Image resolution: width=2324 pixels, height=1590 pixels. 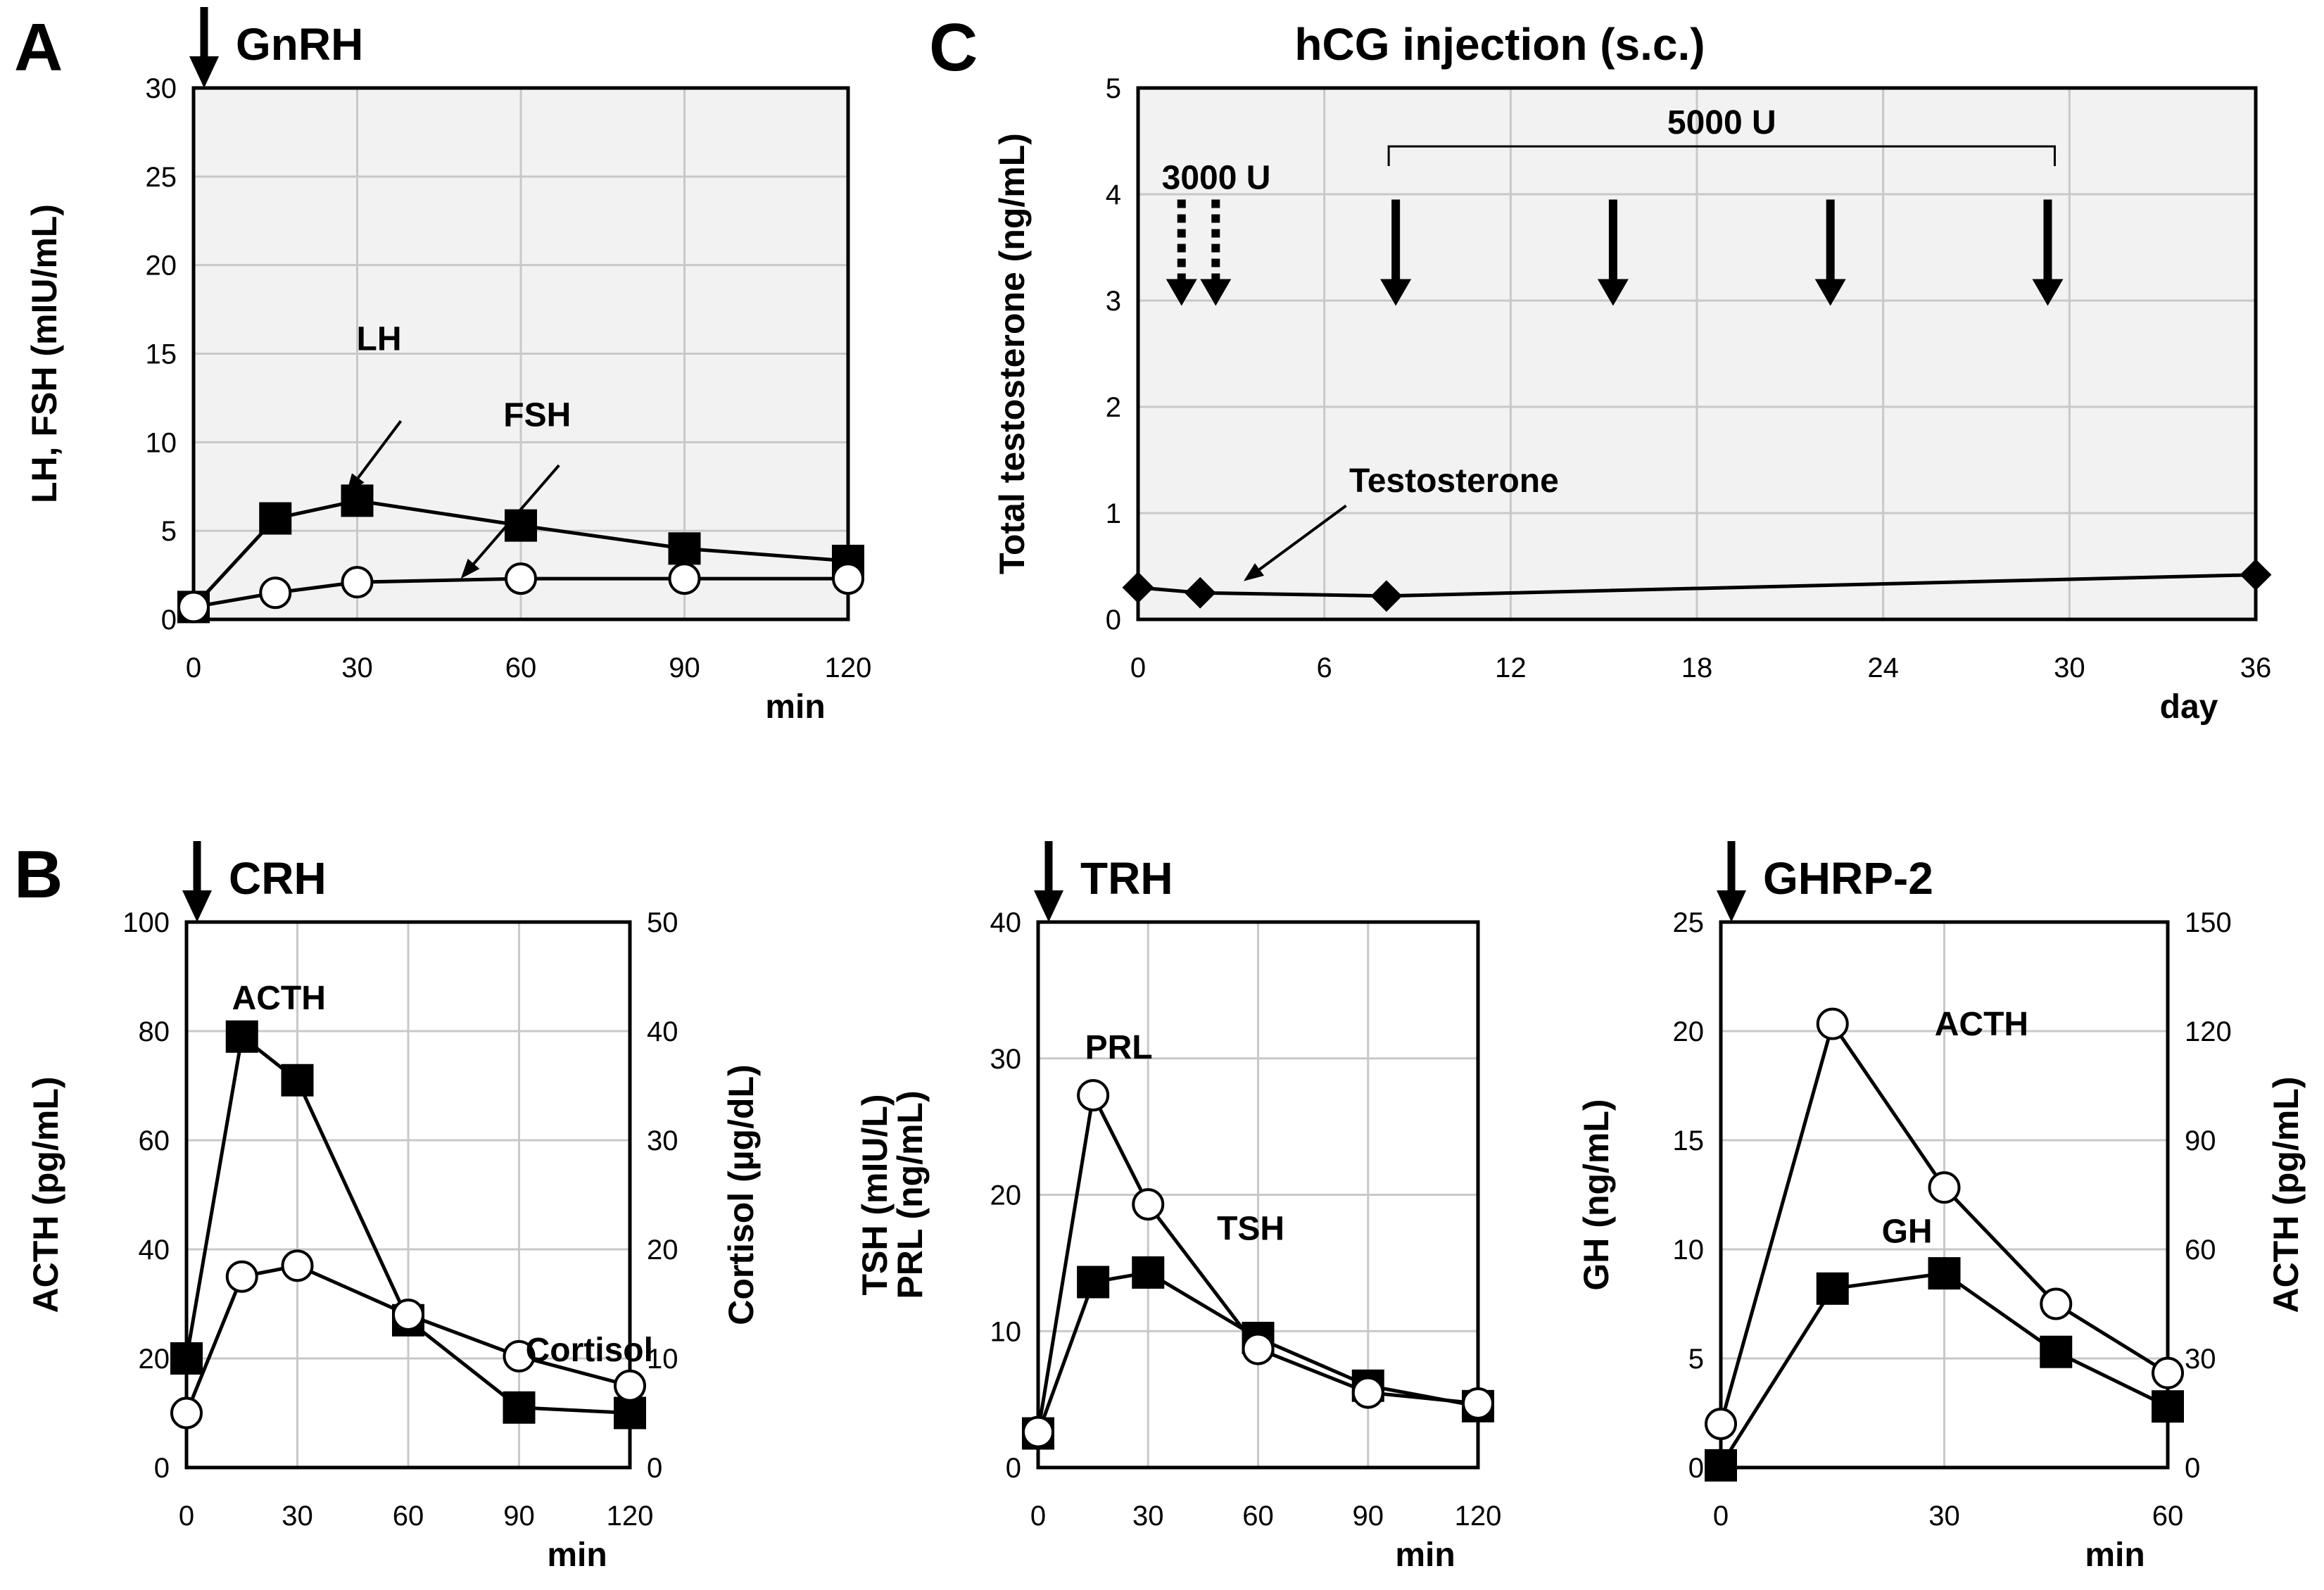 What do you see at coordinates (521, 525) in the screenshot?
I see `data-point-lh` at bounding box center [521, 525].